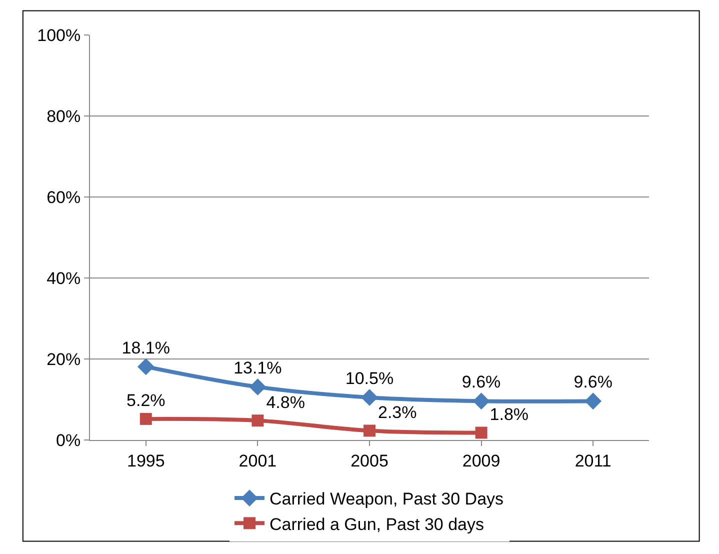  I want to click on x-tick-label: 1995, so click(145, 460).